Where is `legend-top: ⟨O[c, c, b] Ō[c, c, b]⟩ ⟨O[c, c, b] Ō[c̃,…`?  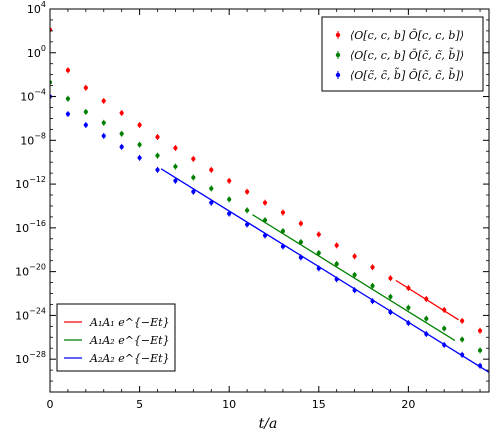
legend-top: ⟨O[c, c, b] Ō[c, c, b]⟩ ⟨O[c, c, b] Ō[c̃,… is located at coordinates (402, 54).